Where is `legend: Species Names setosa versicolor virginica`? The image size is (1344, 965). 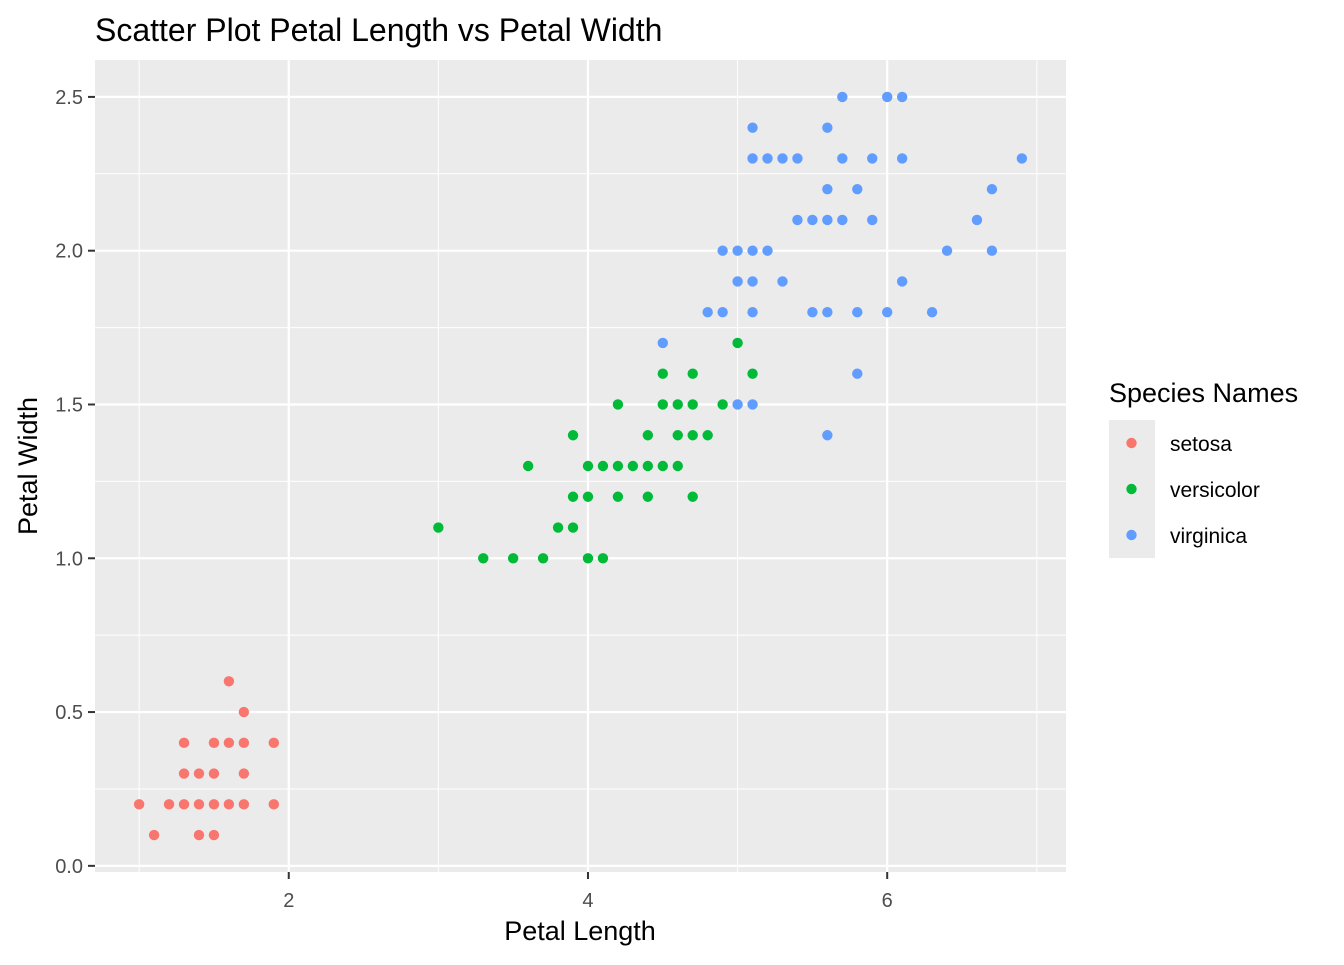 legend: Species Names setosa versicolor virginica is located at coordinates (1203, 468).